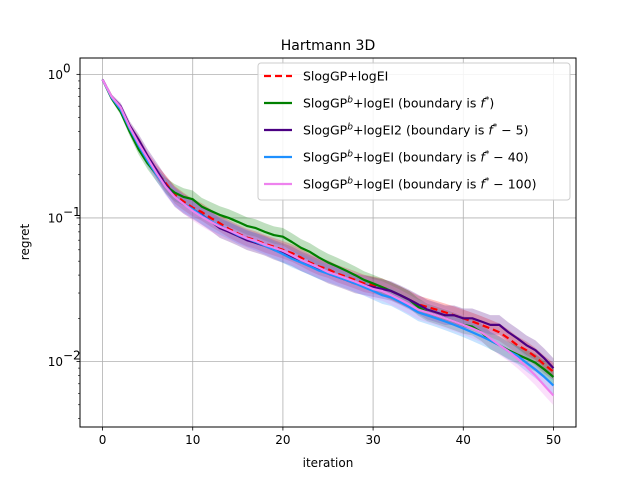  Describe the element at coordinates (345, 76) in the screenshot. I see `legend-label-1: SlogGP+logEI` at that location.